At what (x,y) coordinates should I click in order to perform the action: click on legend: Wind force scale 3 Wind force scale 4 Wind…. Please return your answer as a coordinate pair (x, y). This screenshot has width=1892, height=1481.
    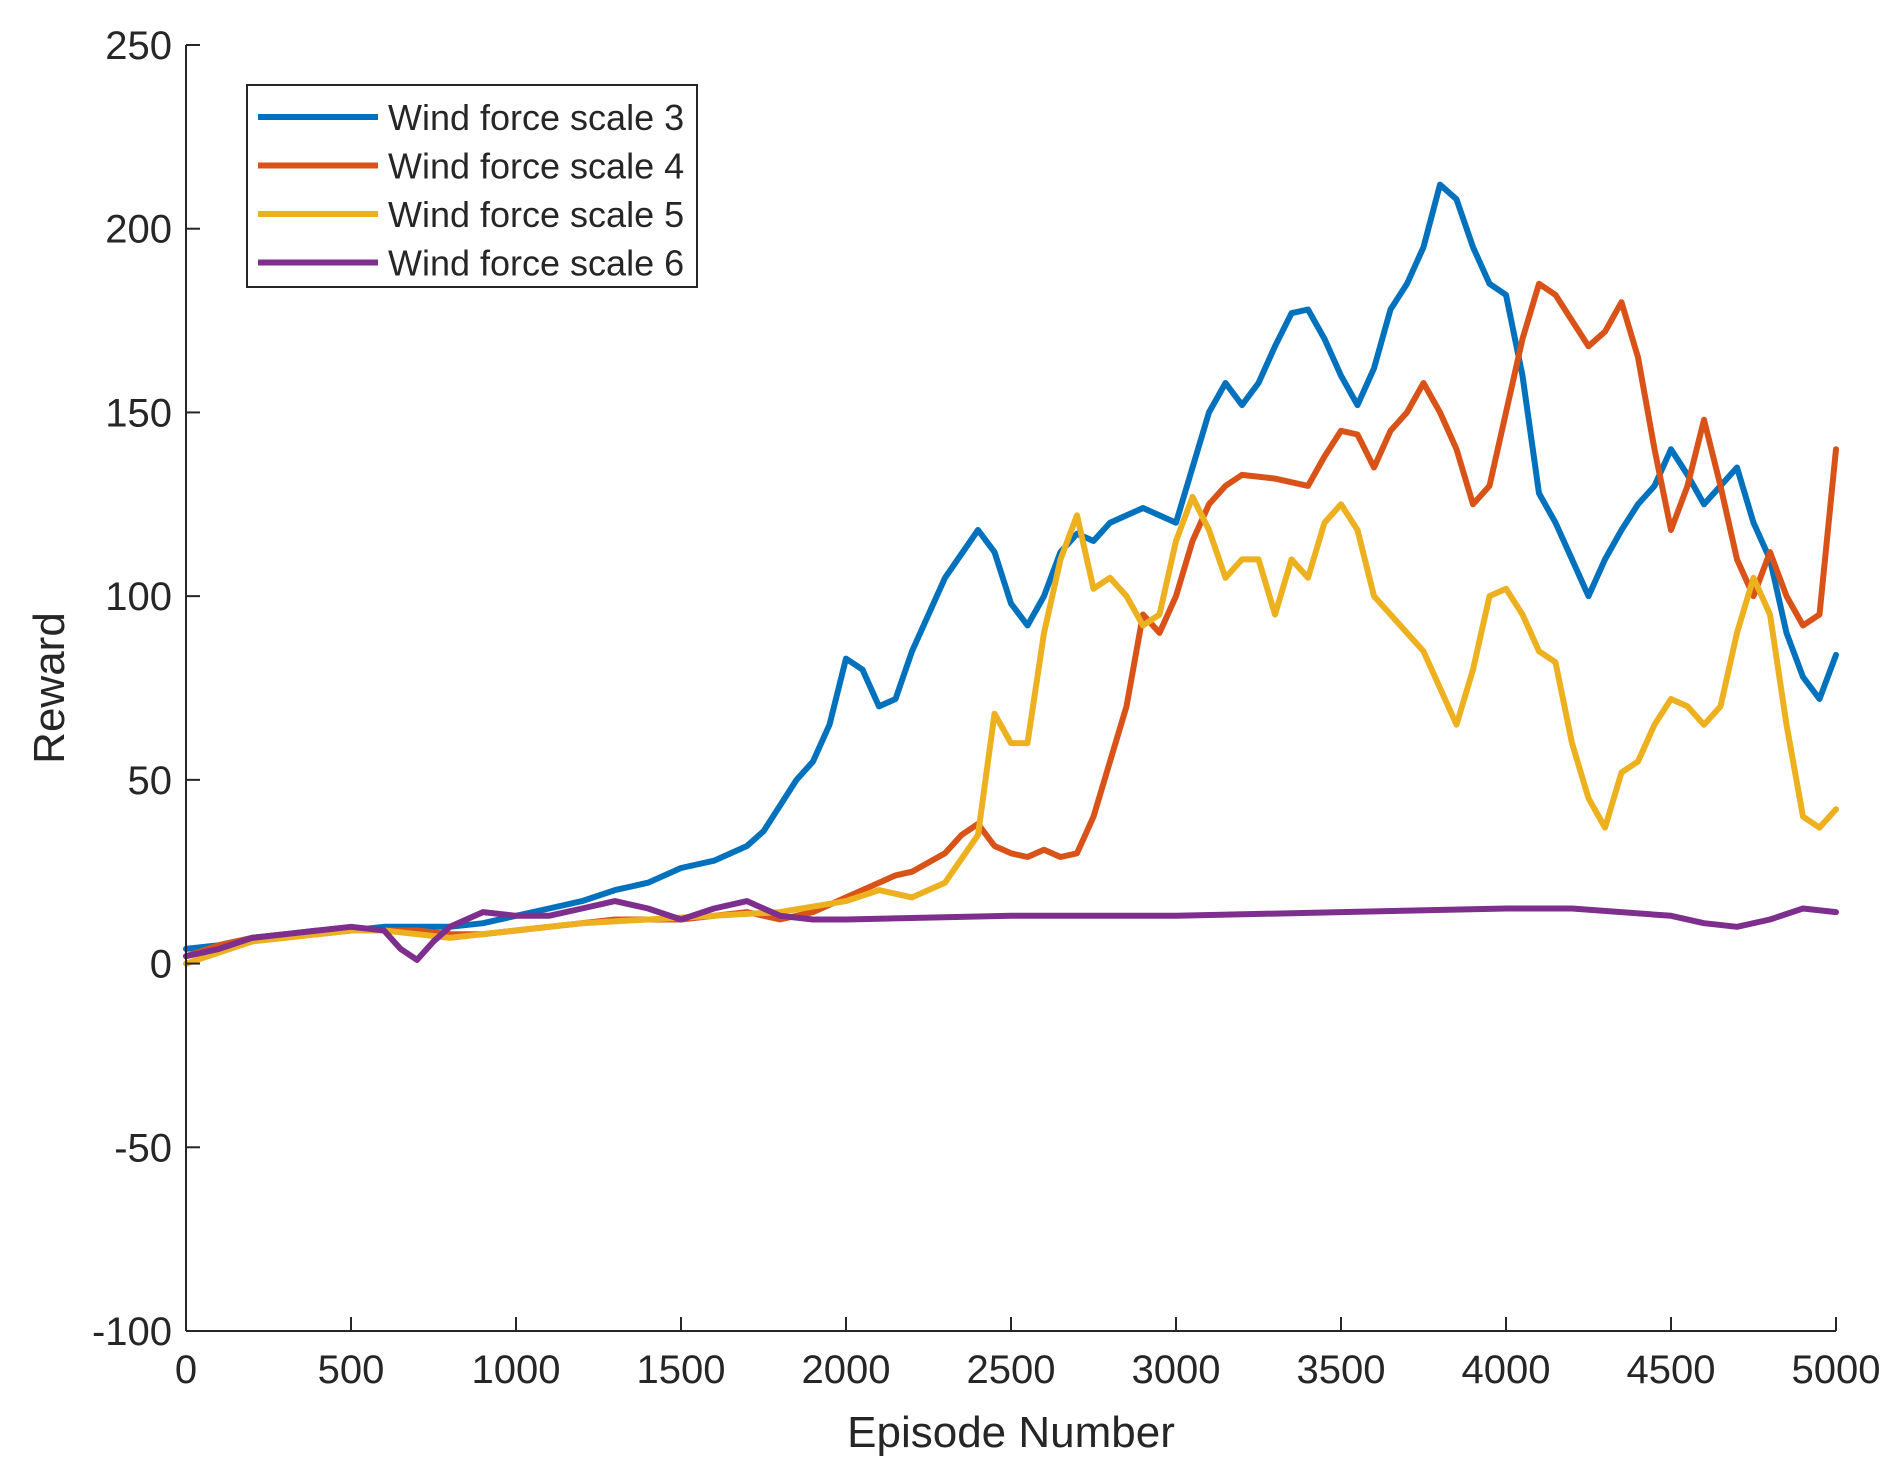
    Looking at the image, I should click on (472, 186).